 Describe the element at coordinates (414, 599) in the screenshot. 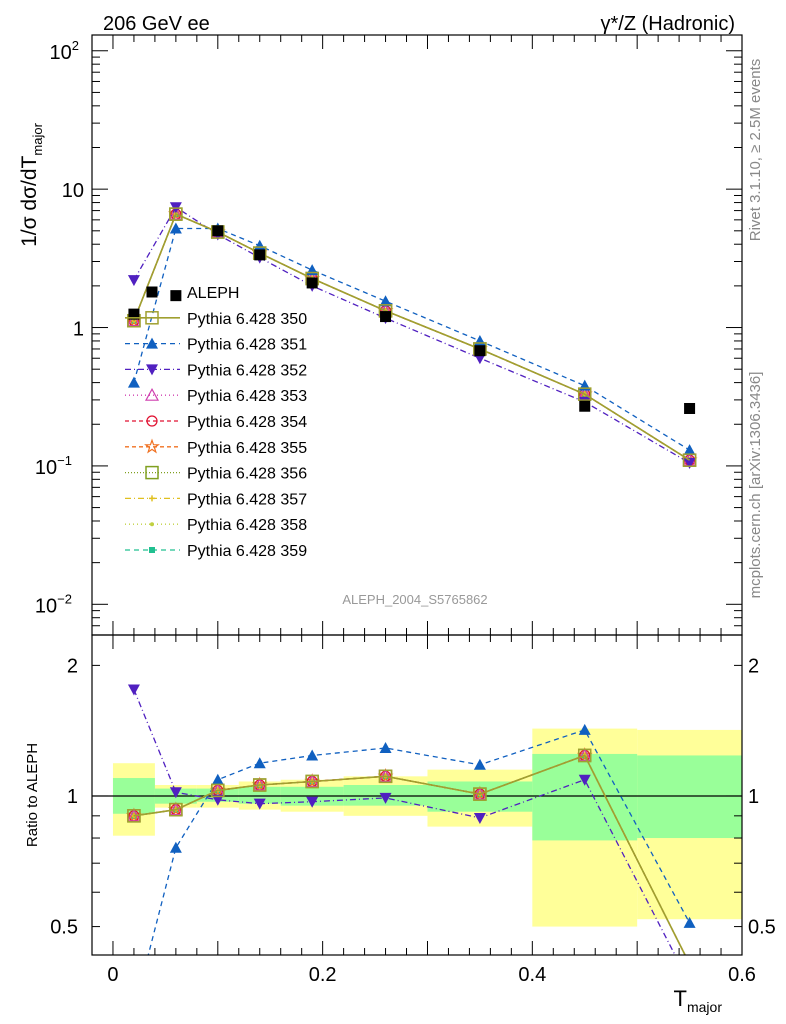

I see `analysis-id-label: ALEPH_2004_S5765862` at that location.